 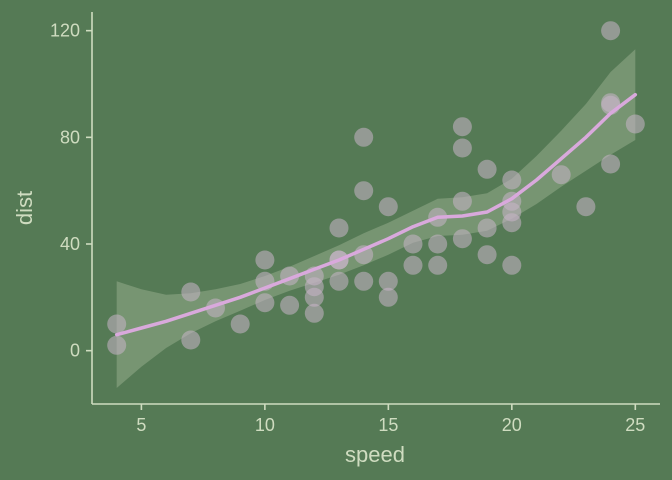 What do you see at coordinates (388, 425) in the screenshot?
I see `x-tick-label: 15` at bounding box center [388, 425].